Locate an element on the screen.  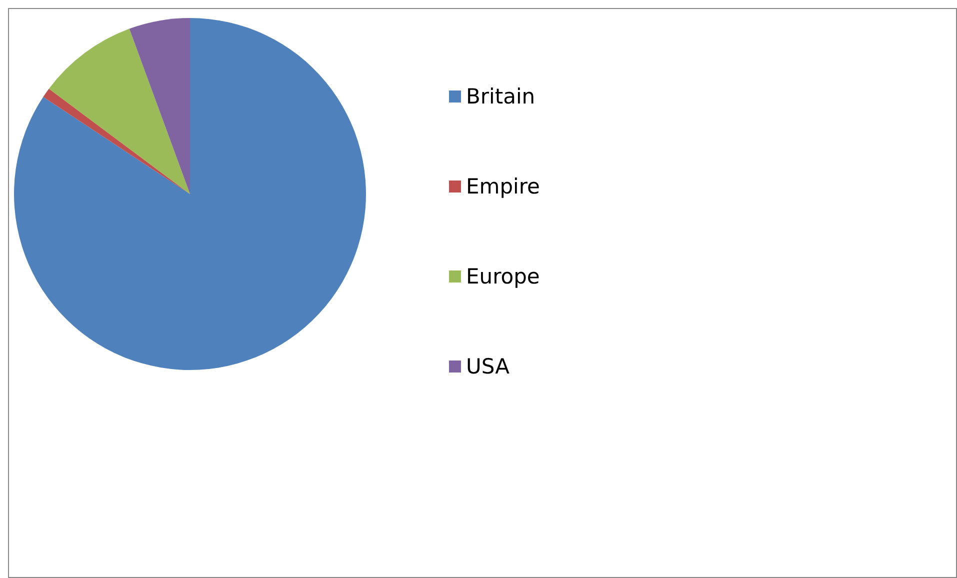
legend-label: Europe is located at coordinates (503, 276).